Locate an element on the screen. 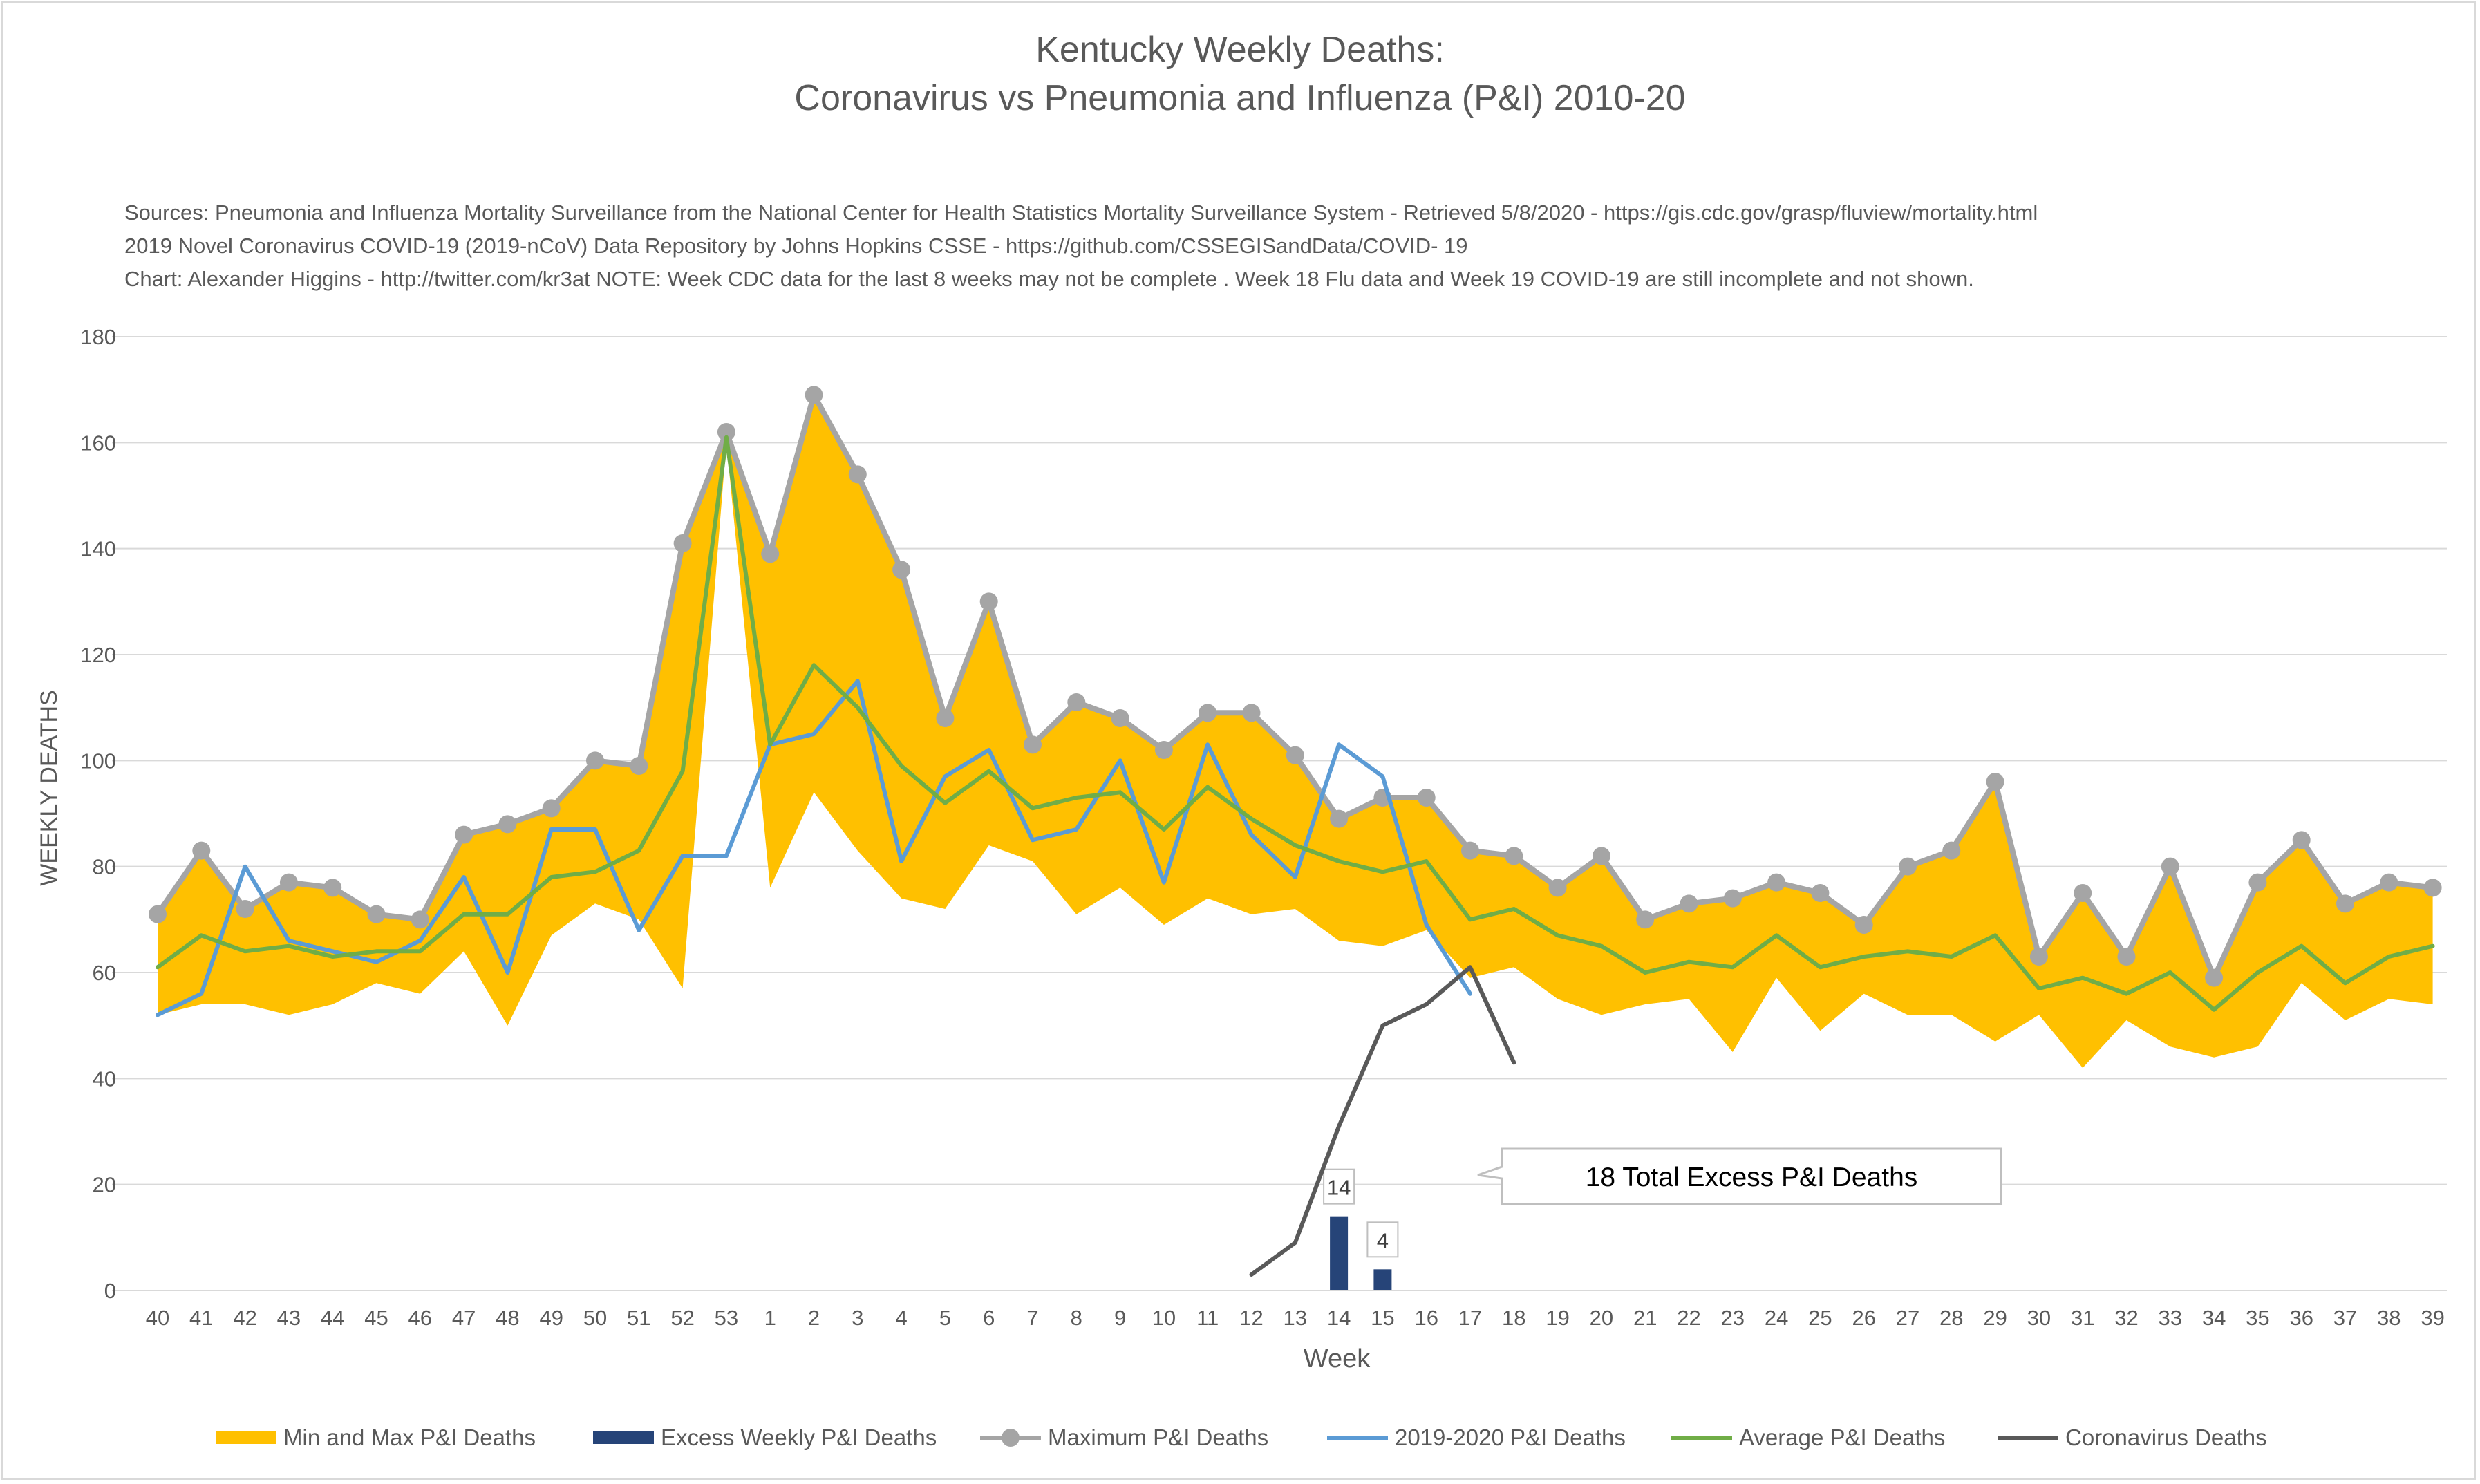  x-tick-label: 4 is located at coordinates (901, 1318).